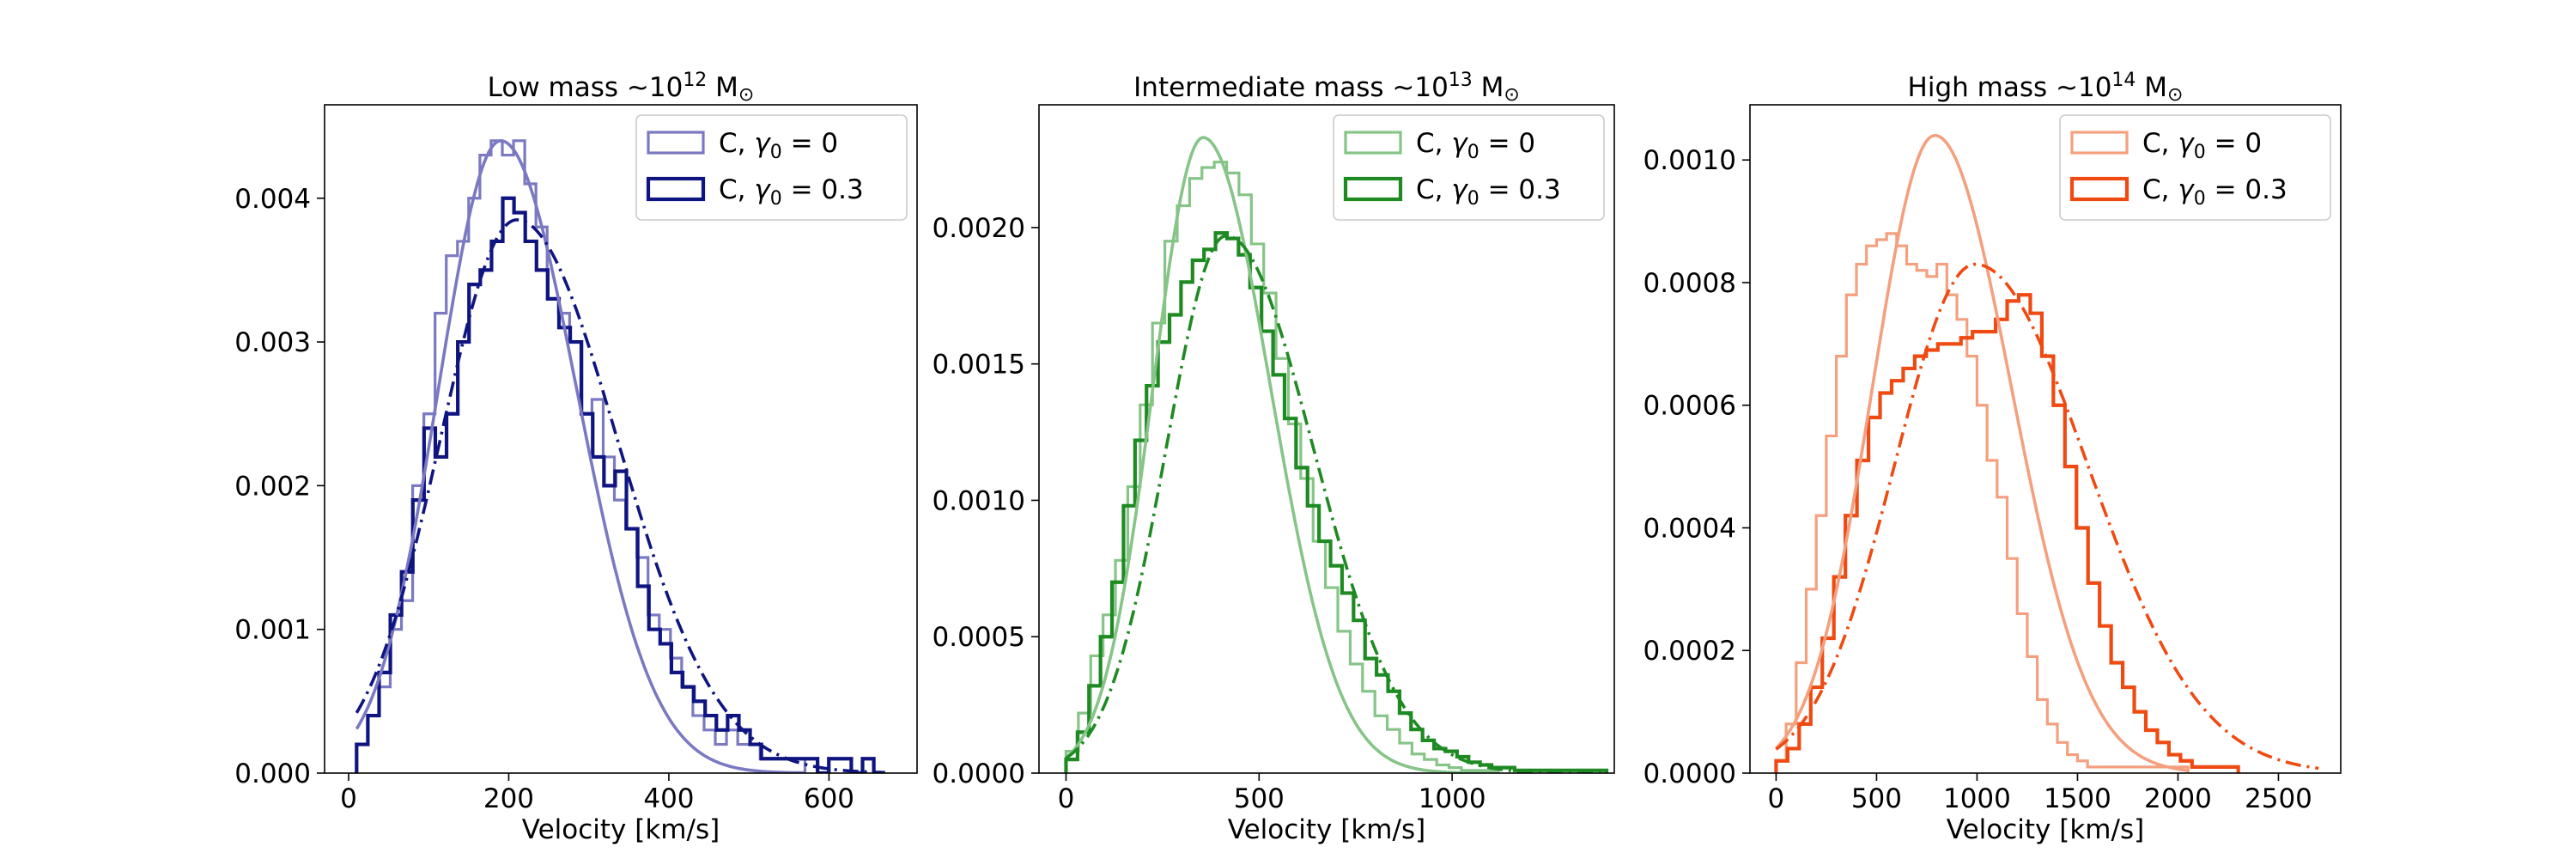 The height and width of the screenshot is (859, 2576). I want to click on y-tick-label: 0.0005, so click(979, 638).